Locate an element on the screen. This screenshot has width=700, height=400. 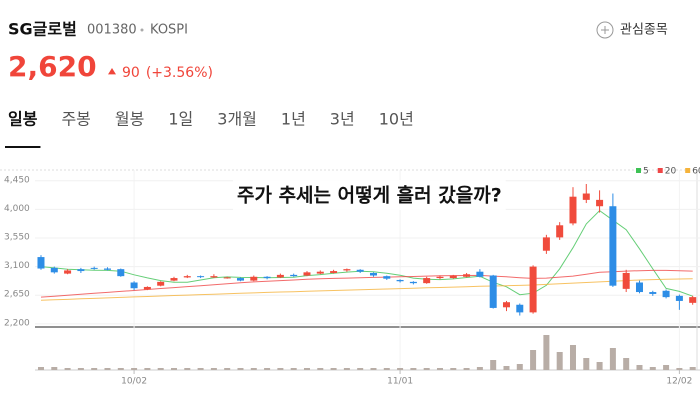
tab: 1년 is located at coordinates (293, 119).